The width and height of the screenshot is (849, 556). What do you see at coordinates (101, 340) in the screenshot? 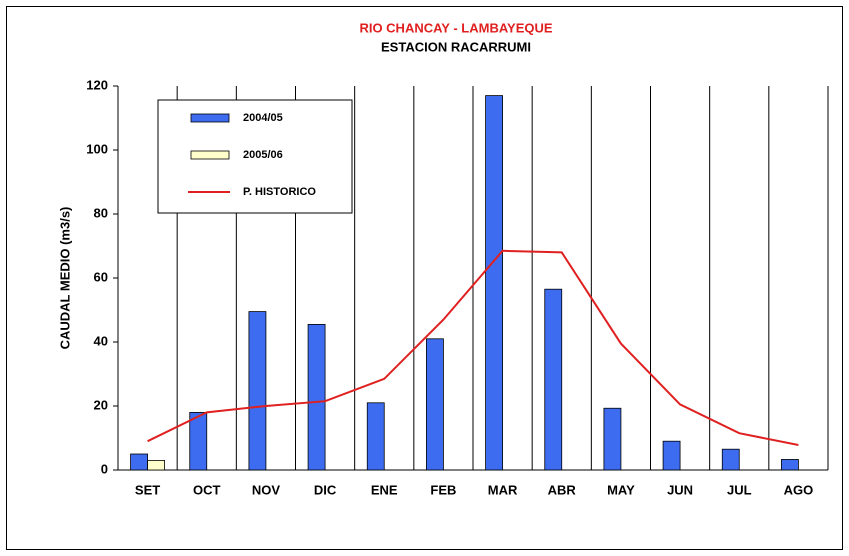
I see `y-tick-label: 40` at bounding box center [101, 340].